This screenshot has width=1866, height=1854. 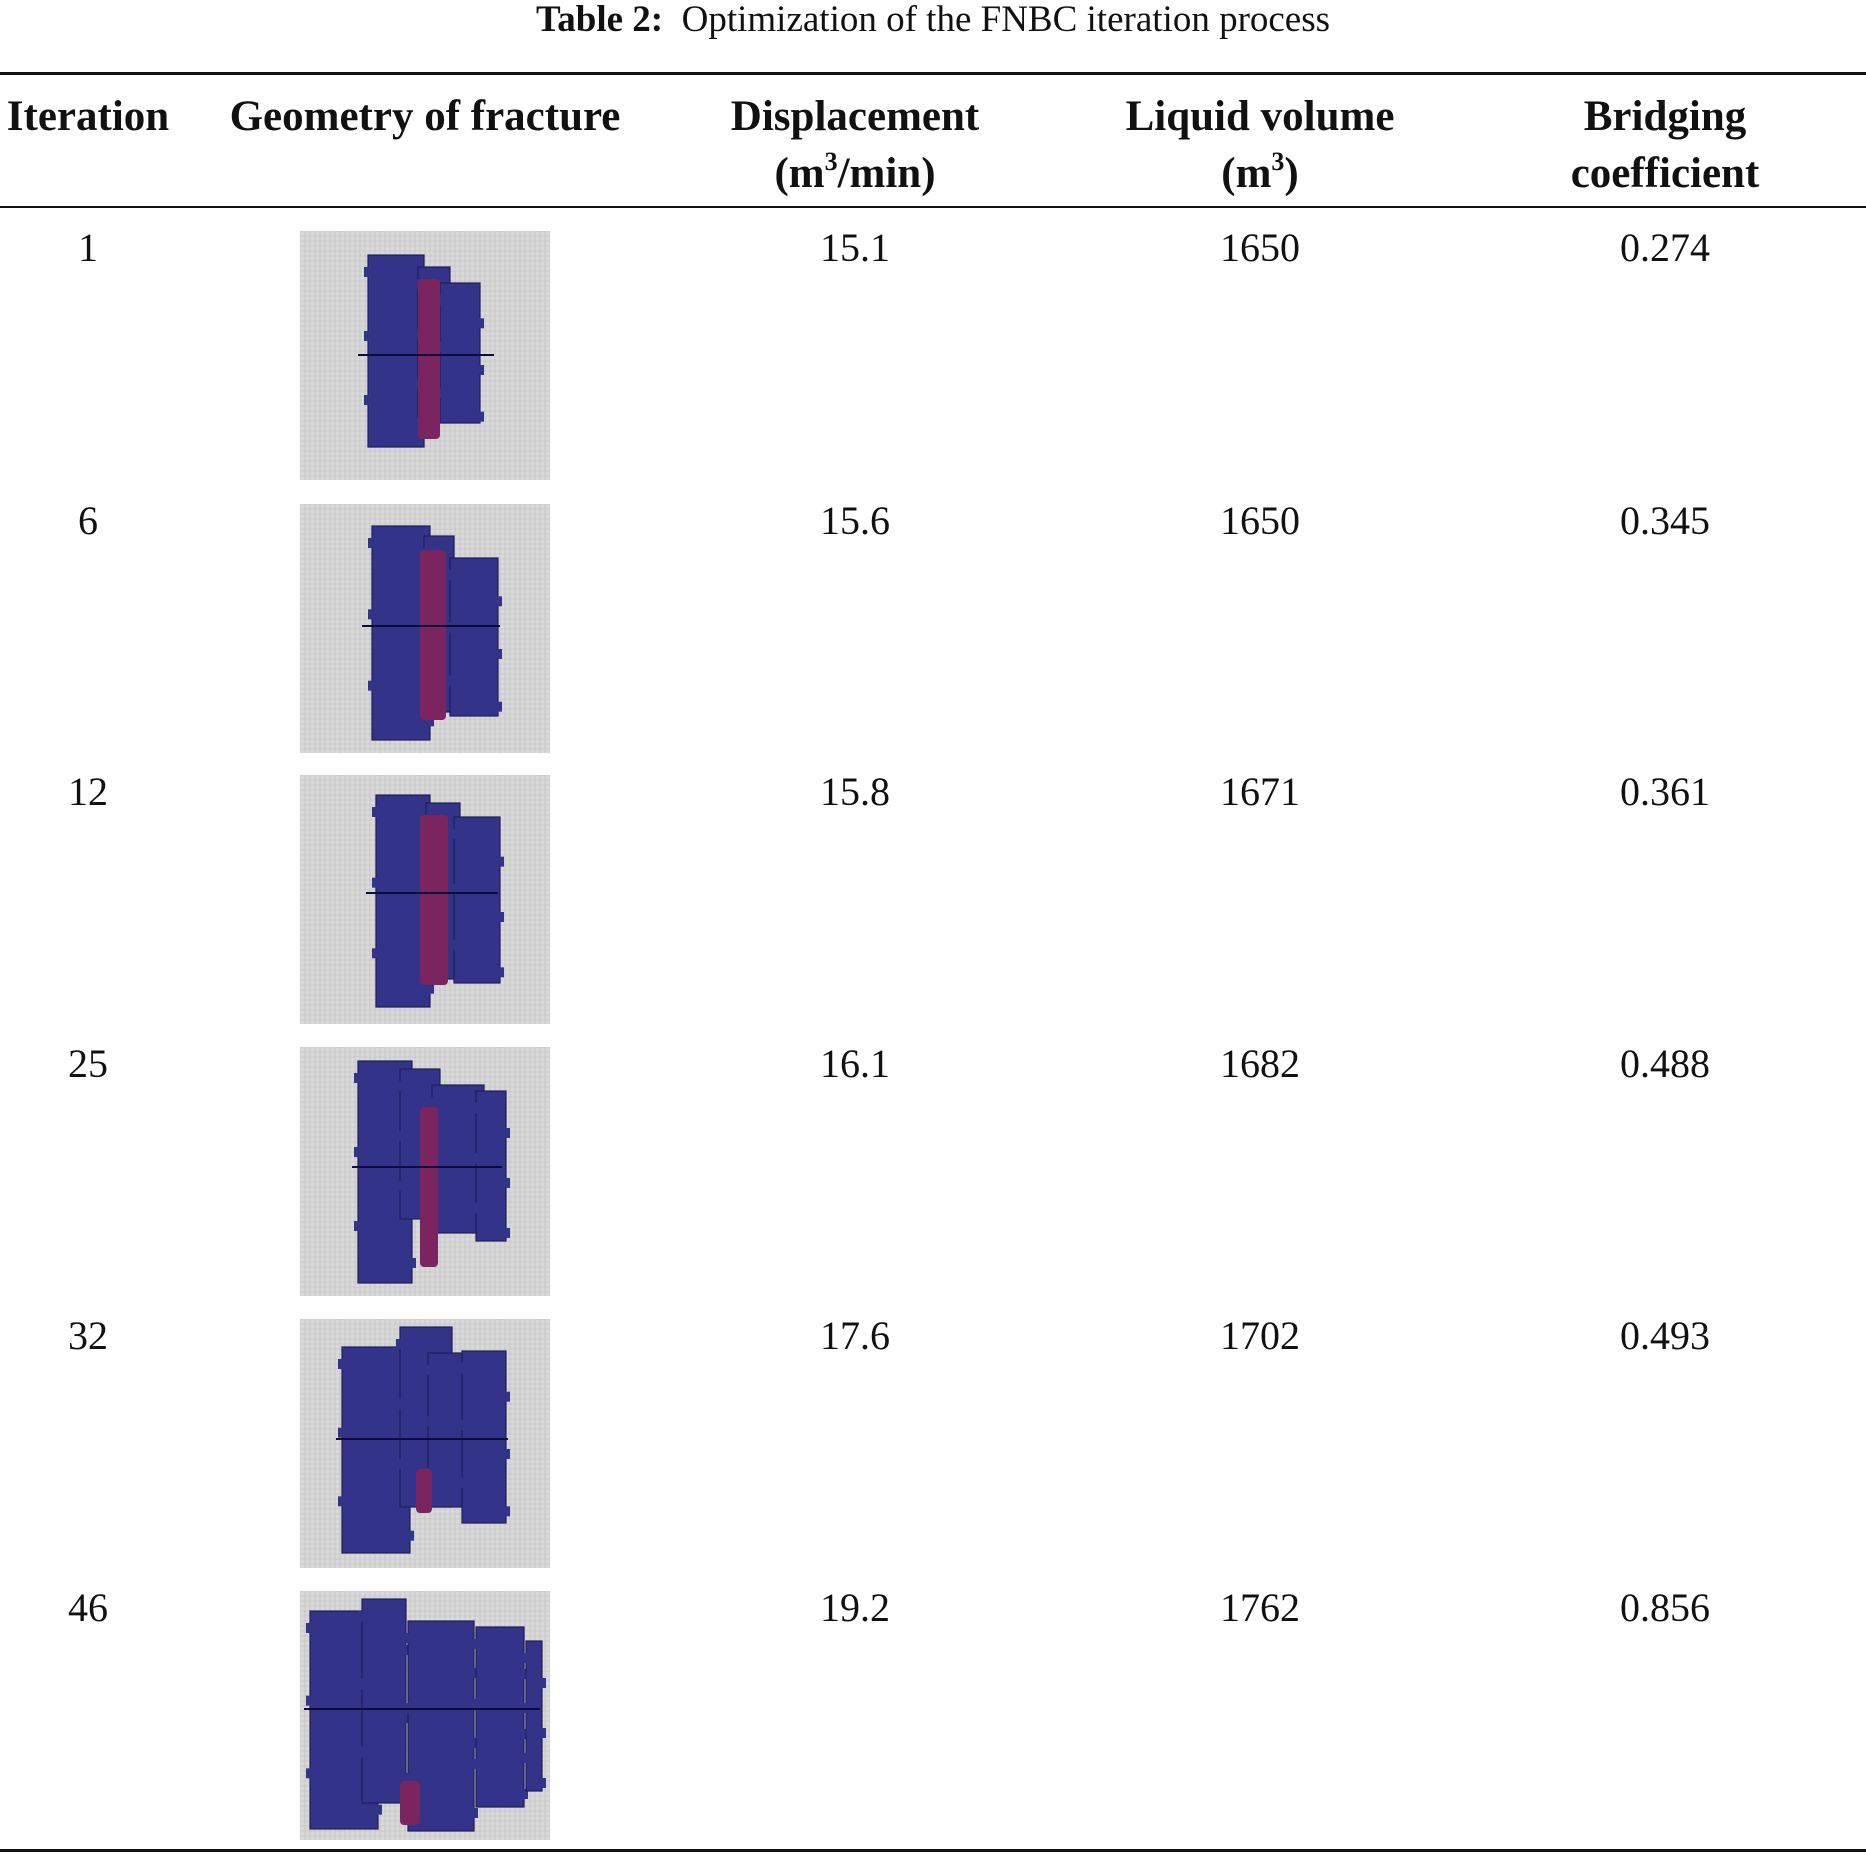 What do you see at coordinates (933, 900) in the screenshot?
I see `table-row: 12 15.8 1671 0.361` at bounding box center [933, 900].